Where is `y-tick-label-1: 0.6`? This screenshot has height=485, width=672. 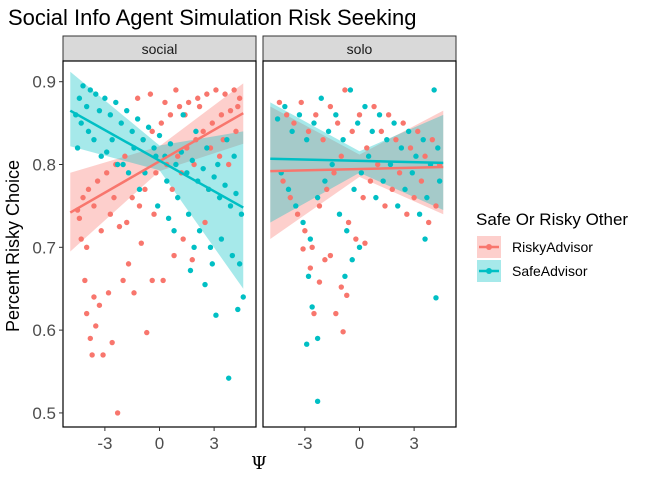
y-tick-label-1: 0.6 is located at coordinates (44, 330).